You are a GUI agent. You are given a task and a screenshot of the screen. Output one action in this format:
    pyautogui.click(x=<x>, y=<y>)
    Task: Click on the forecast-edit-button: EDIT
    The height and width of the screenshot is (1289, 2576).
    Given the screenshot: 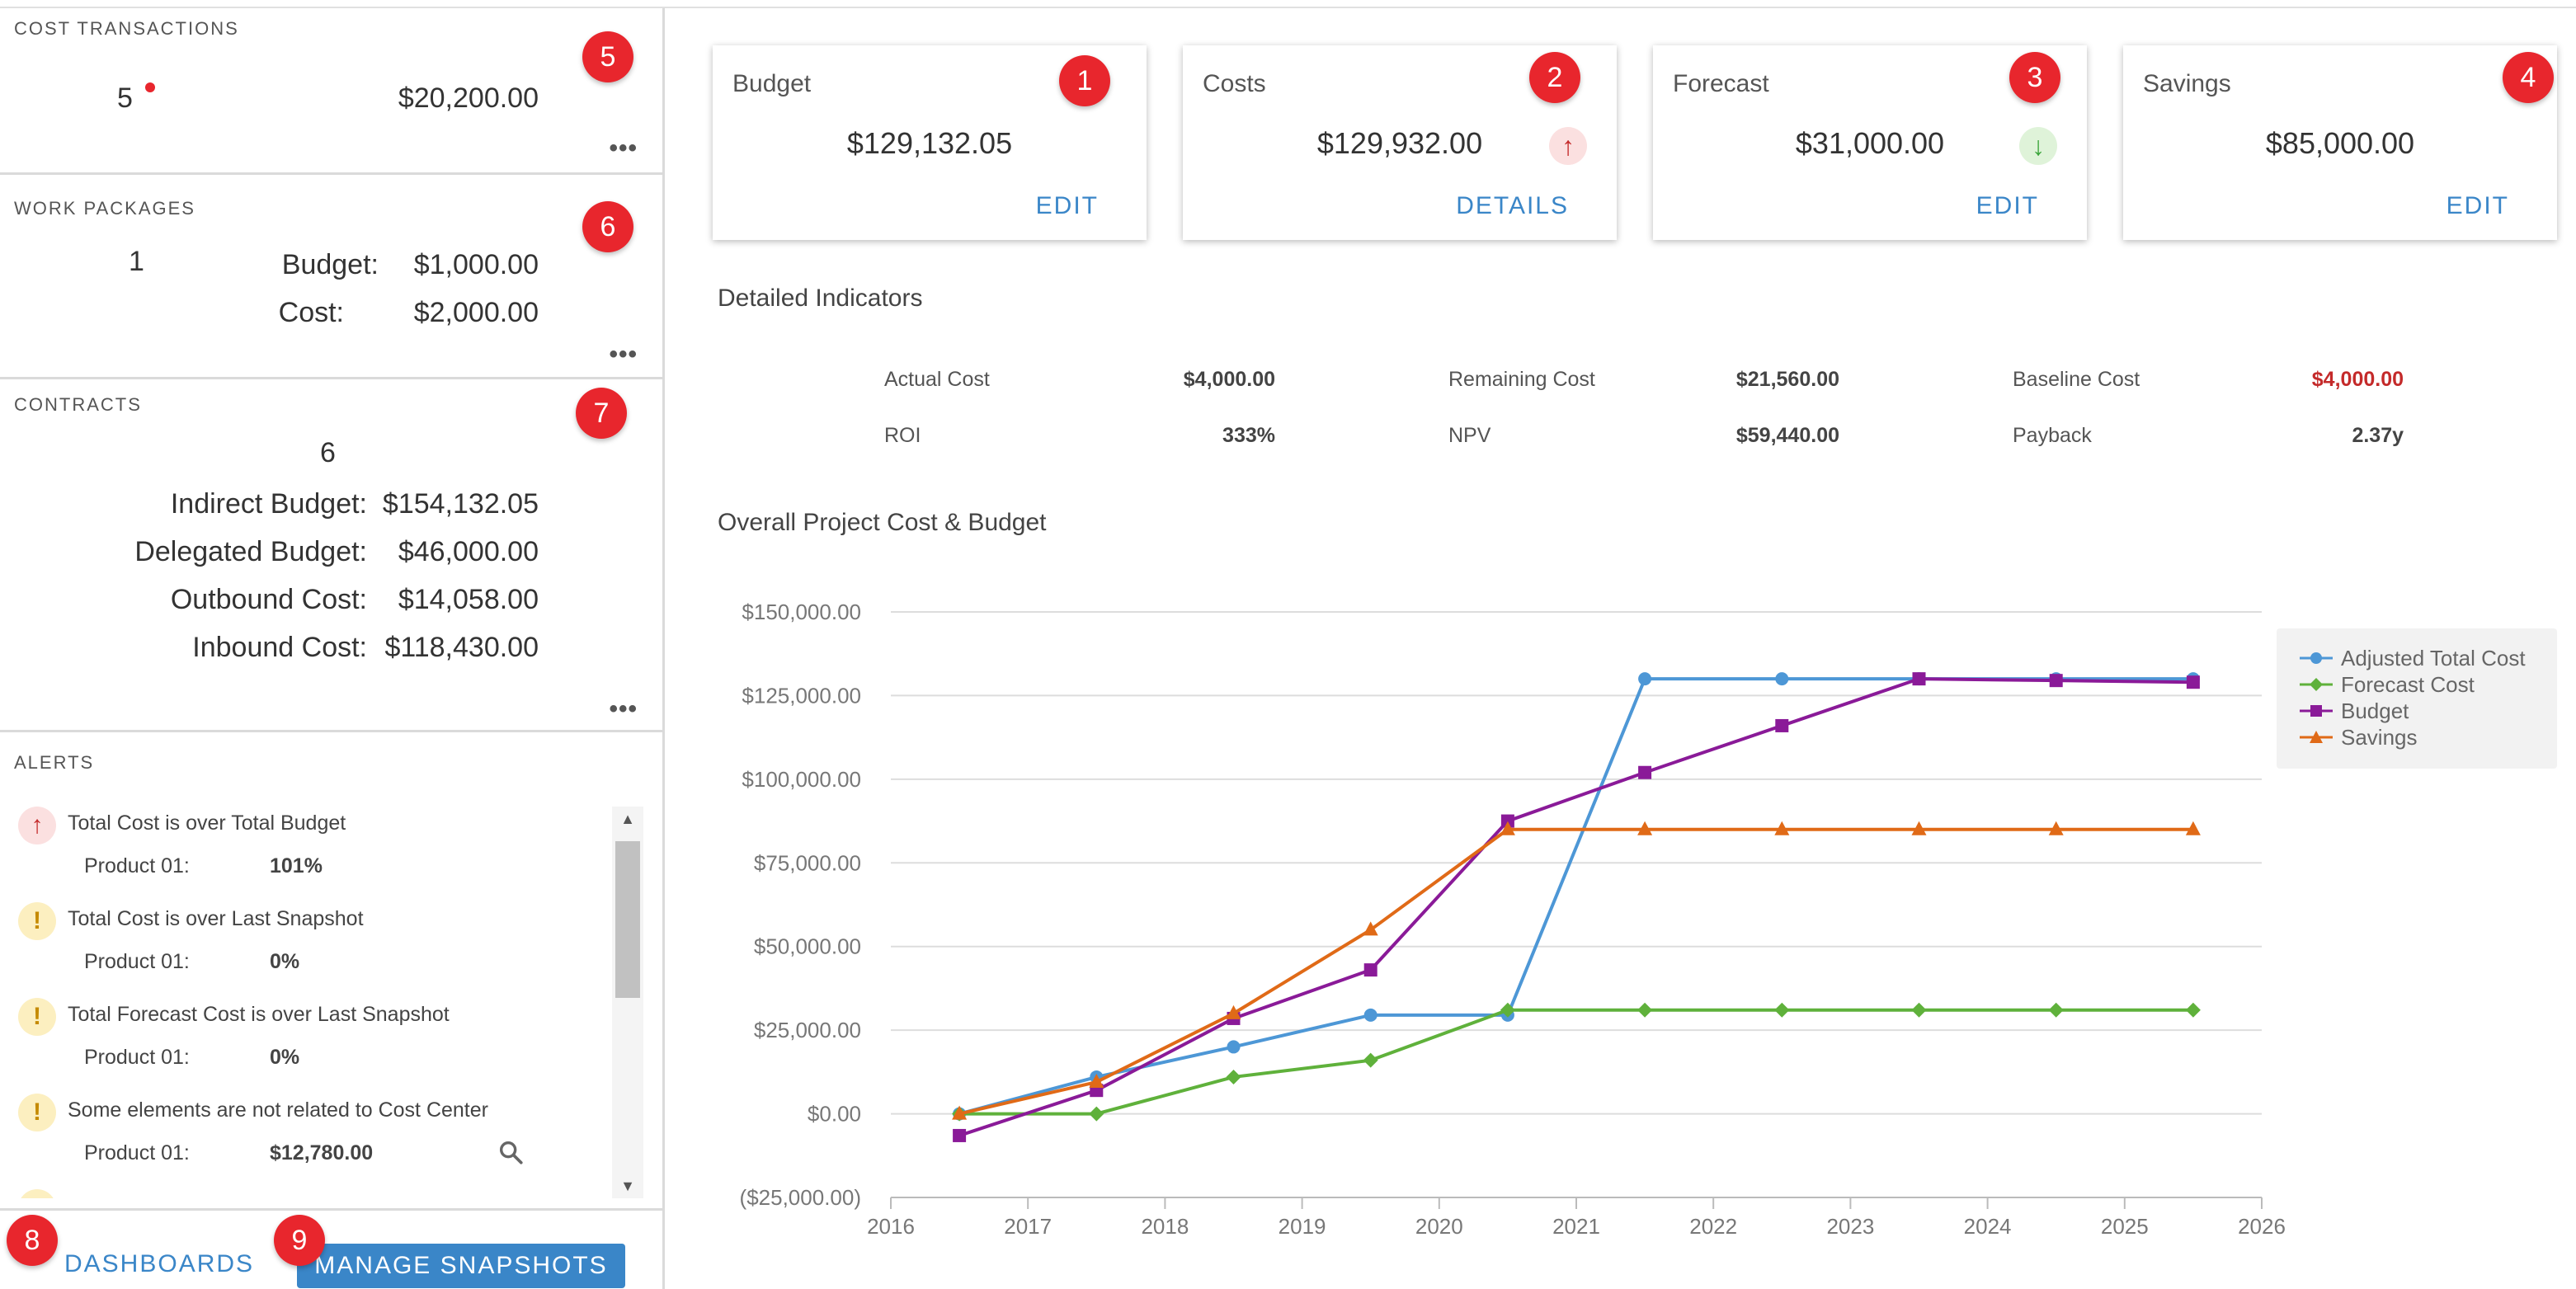 What is the action you would take?
    pyautogui.click(x=2007, y=205)
    